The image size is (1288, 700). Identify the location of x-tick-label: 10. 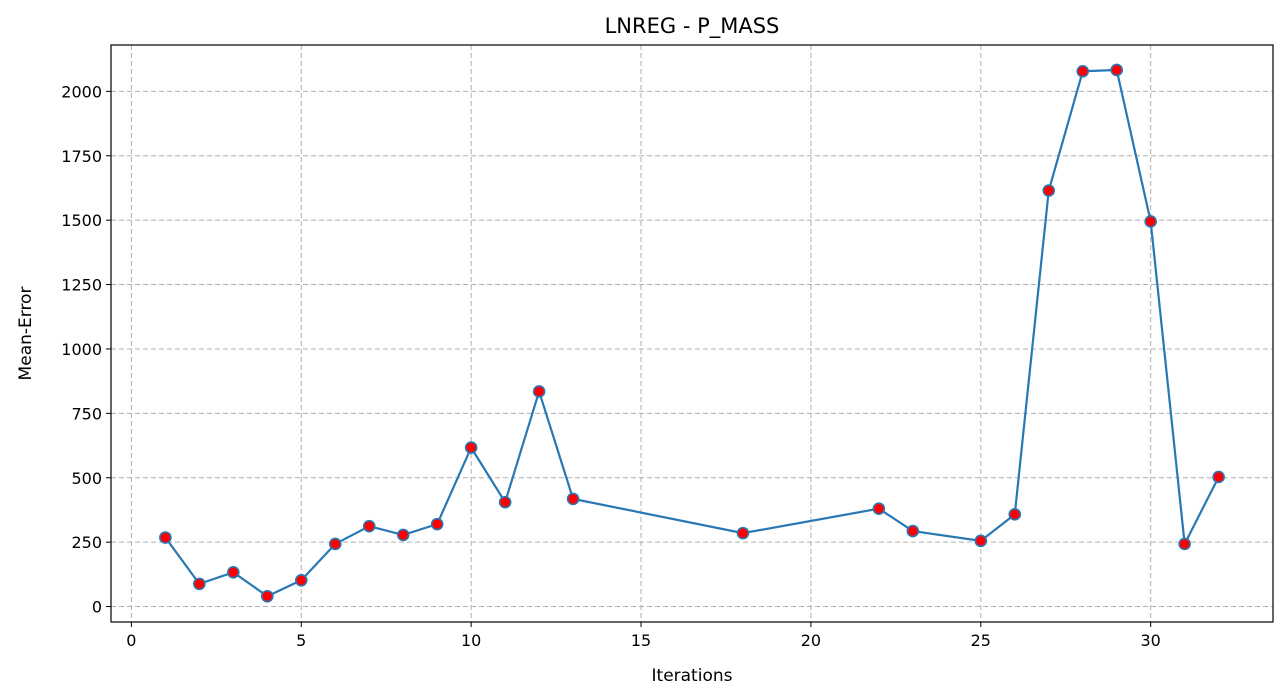
(471, 640).